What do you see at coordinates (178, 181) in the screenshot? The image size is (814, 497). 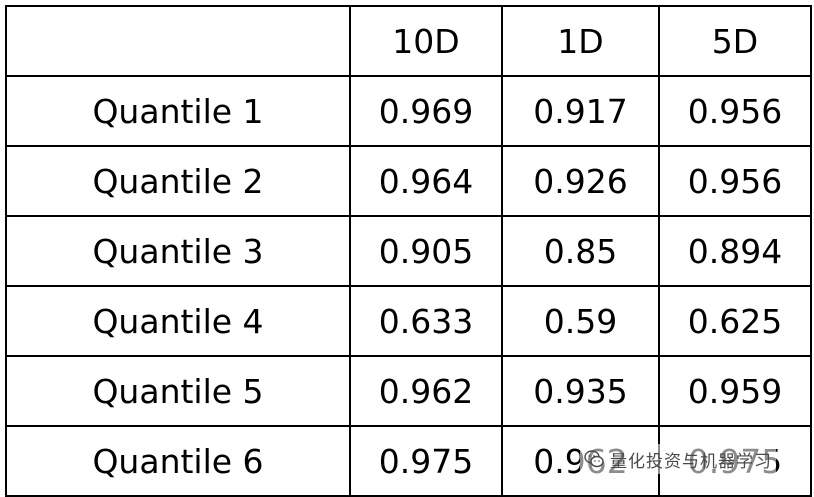 I see `row-label: Quantile 2` at bounding box center [178, 181].